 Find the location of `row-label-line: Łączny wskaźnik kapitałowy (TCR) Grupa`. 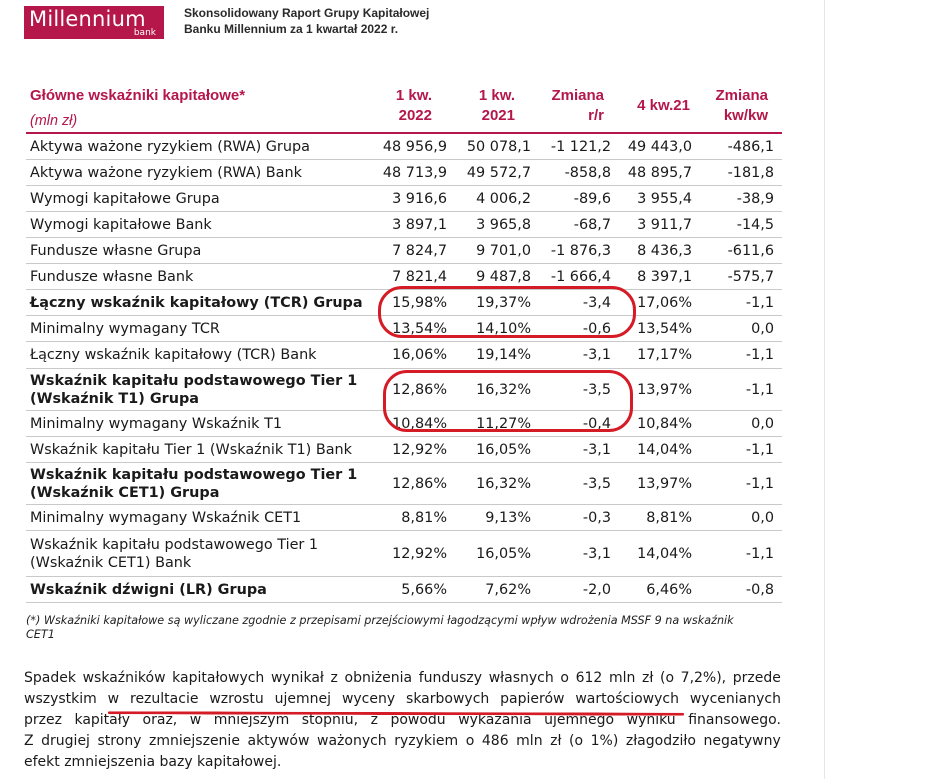

row-label-line: Łączny wskaźnik kapitałowy (TCR) Grupa is located at coordinates (196, 302).